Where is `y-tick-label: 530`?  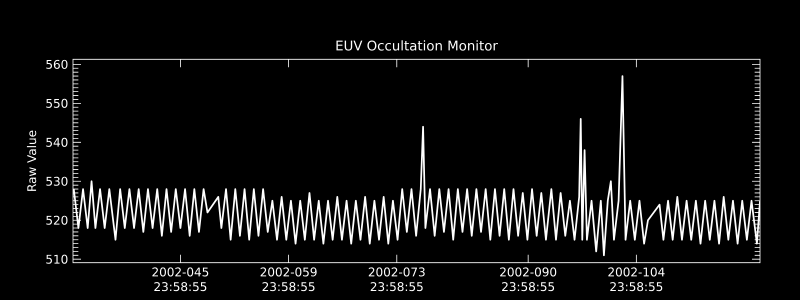 y-tick-label: 530 is located at coordinates (57, 181).